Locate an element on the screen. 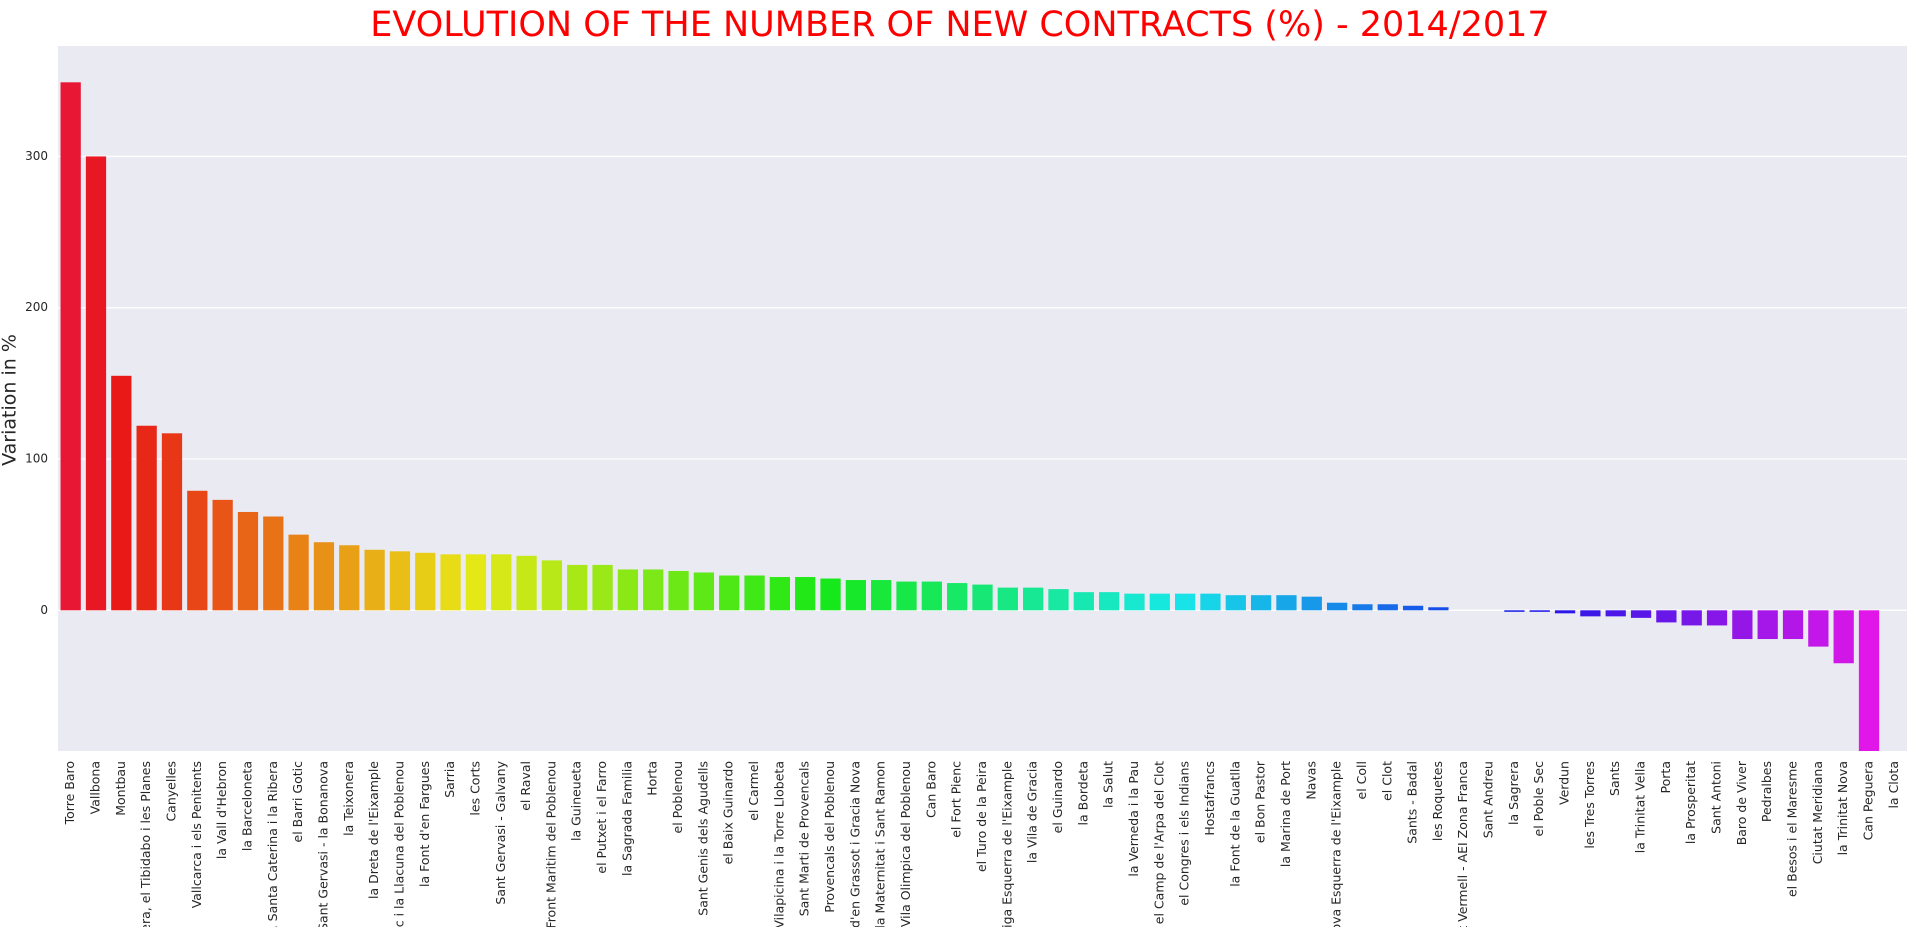 This screenshot has width=1920, height=927. x-tick-label: el Camp d'en Grassot i Gracia Nova is located at coordinates (854, 844).